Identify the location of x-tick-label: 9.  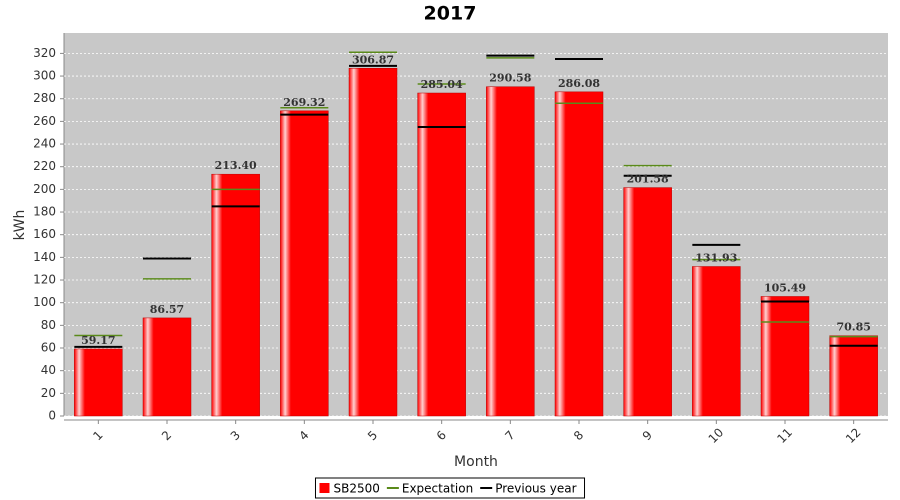
(647, 435).